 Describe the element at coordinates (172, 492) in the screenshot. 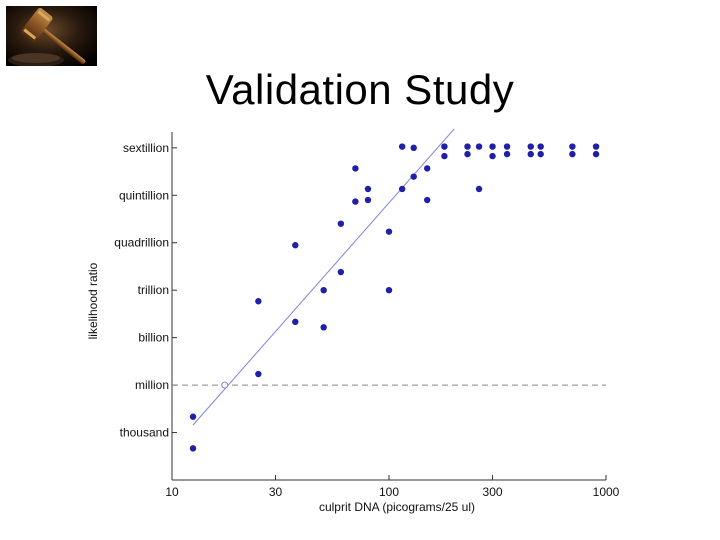

I see `x-tick-label: 10` at that location.